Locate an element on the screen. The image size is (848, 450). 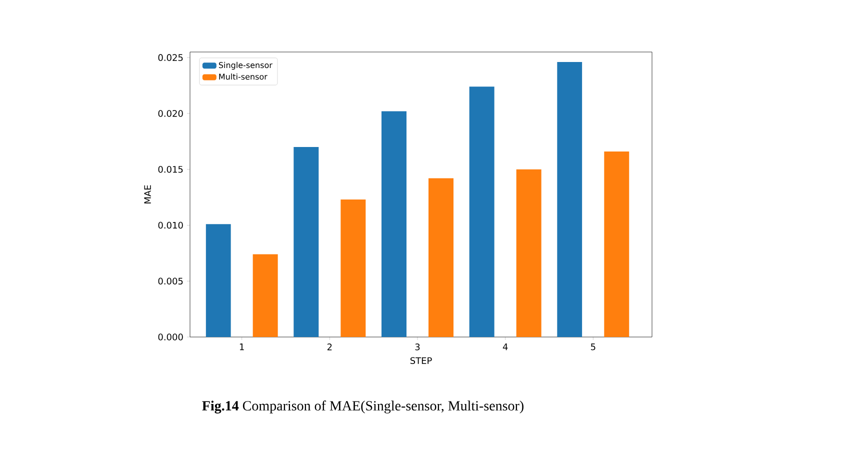
x-tick-label: 1 is located at coordinates (242, 347).